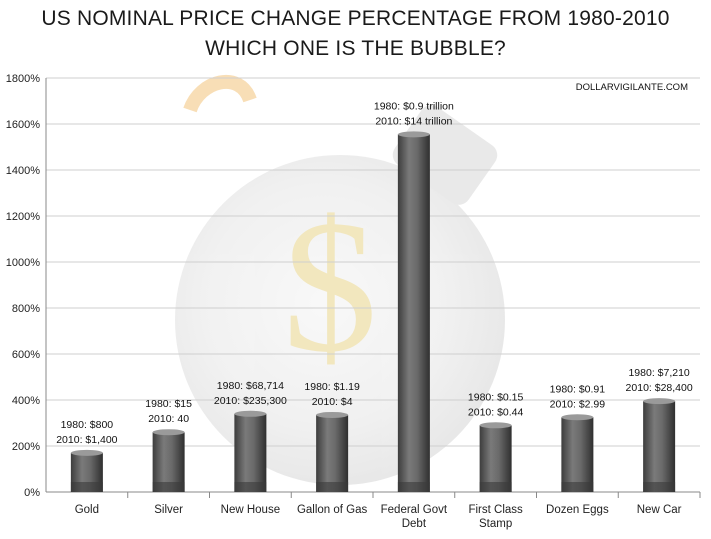 The image size is (711, 539). What do you see at coordinates (250, 386) in the screenshot?
I see `bar-annotation: 1980: $68,714` at bounding box center [250, 386].